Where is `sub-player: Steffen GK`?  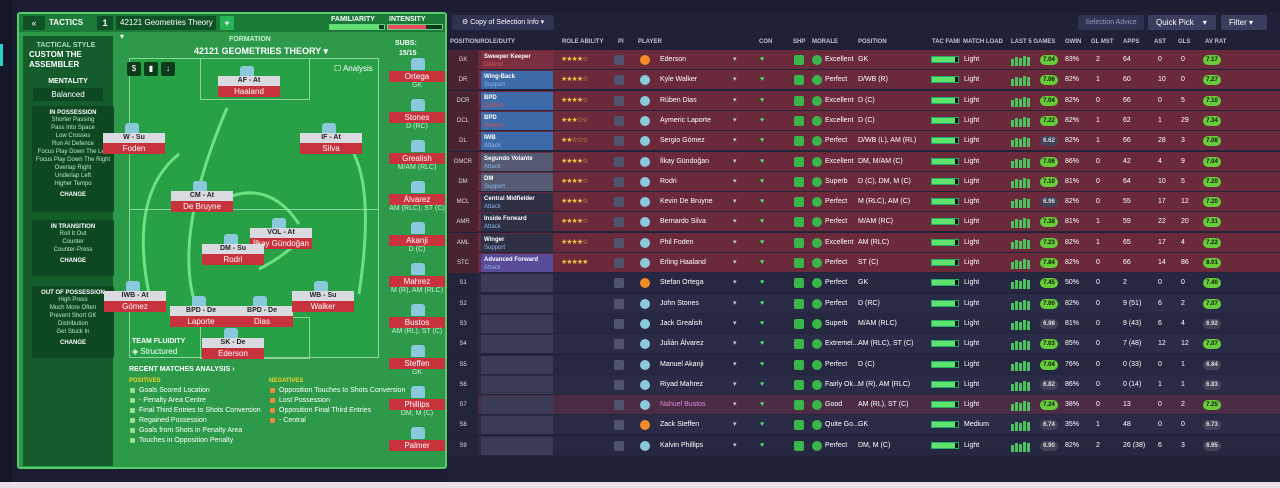 sub-player: Steffen GK is located at coordinates (417, 365).